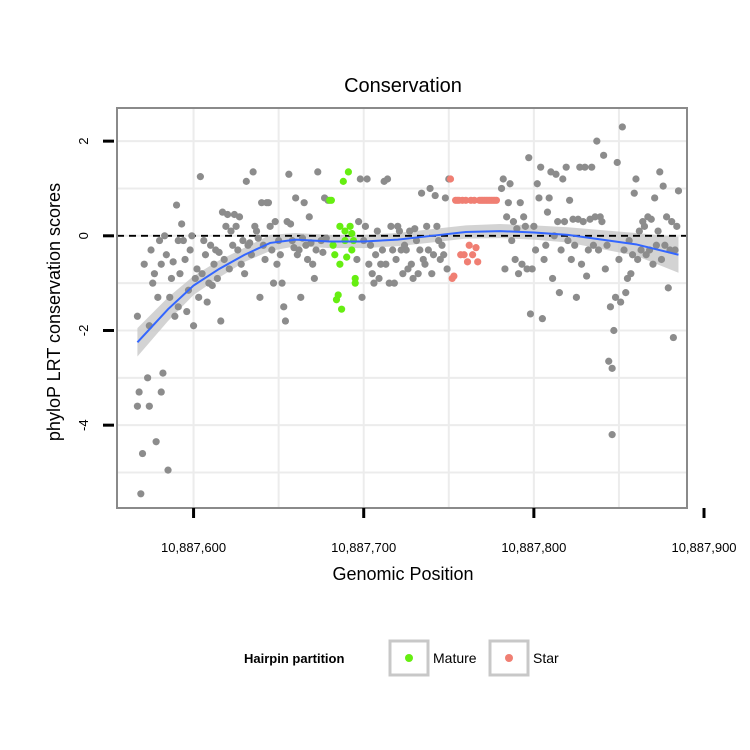 This screenshot has height=750, width=750. What do you see at coordinates (509, 658) in the screenshot?
I see `legend-key-star` at bounding box center [509, 658].